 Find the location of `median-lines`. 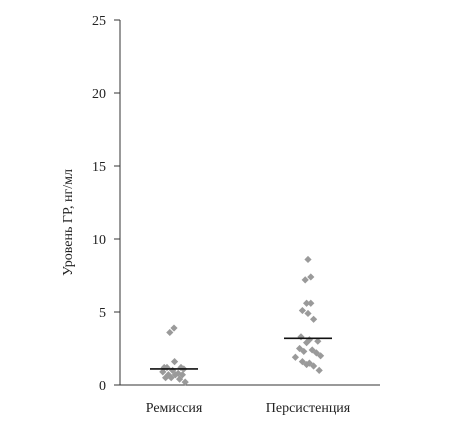

median-lines is located at coordinates (241, 353).